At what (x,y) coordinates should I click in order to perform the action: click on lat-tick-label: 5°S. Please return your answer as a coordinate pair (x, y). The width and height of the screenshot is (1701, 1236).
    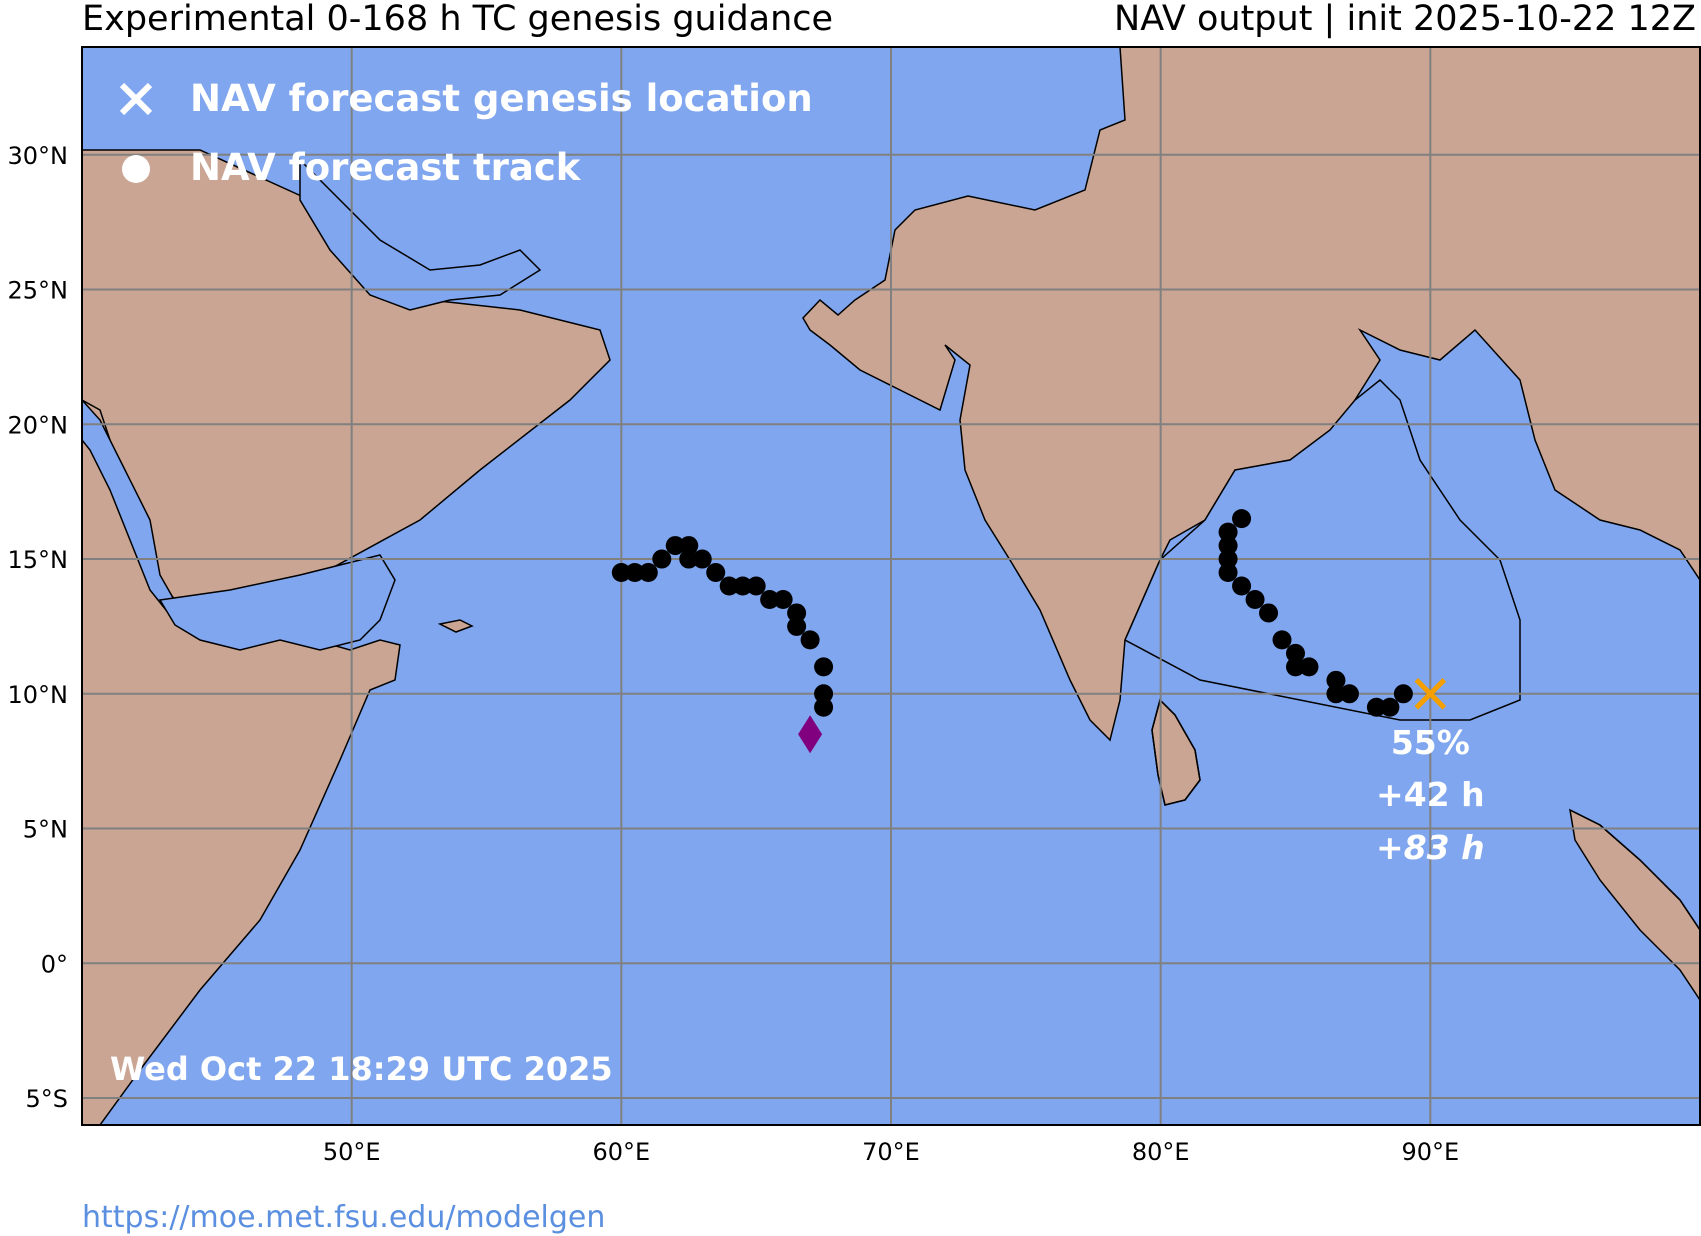
    Looking at the image, I should click on (46, 1099).